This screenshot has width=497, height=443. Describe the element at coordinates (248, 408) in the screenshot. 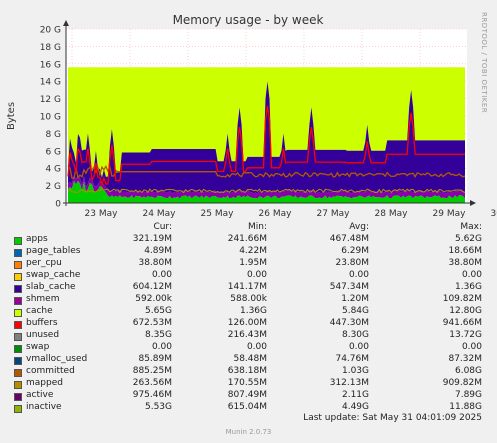

I see `legend-row-inactive: inactive 5.53G 615.04M 4.49G 11.88G` at that location.